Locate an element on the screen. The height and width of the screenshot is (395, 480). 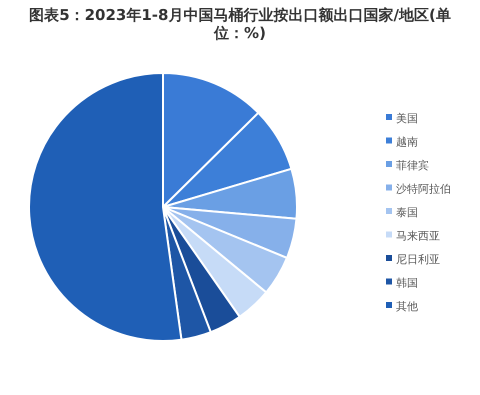
legend-label: 泰国 is located at coordinates (407, 212).